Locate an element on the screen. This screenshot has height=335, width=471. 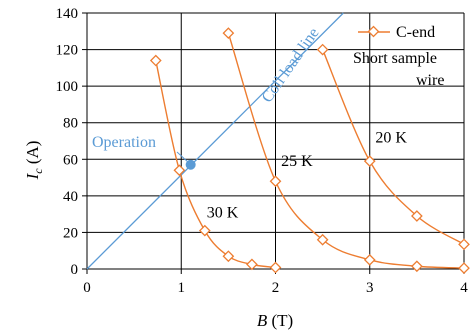
series-temperature-label: 30 K is located at coordinates (223, 212).